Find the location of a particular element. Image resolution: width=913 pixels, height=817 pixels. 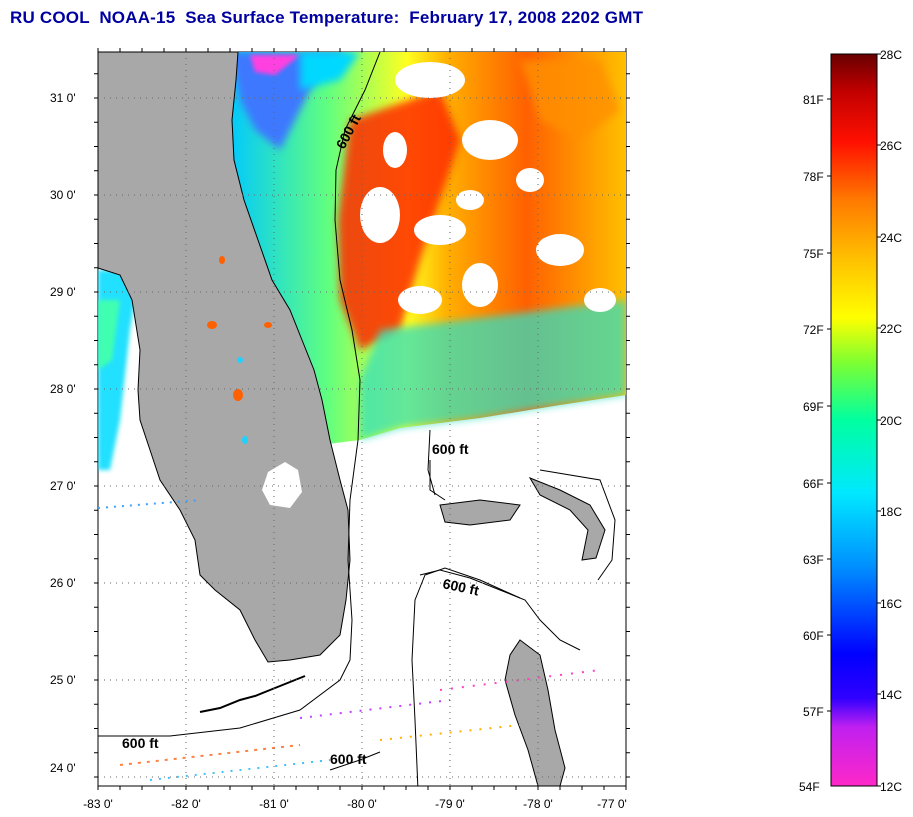

x-tick-label: -78 0' is located at coordinates (538, 804).